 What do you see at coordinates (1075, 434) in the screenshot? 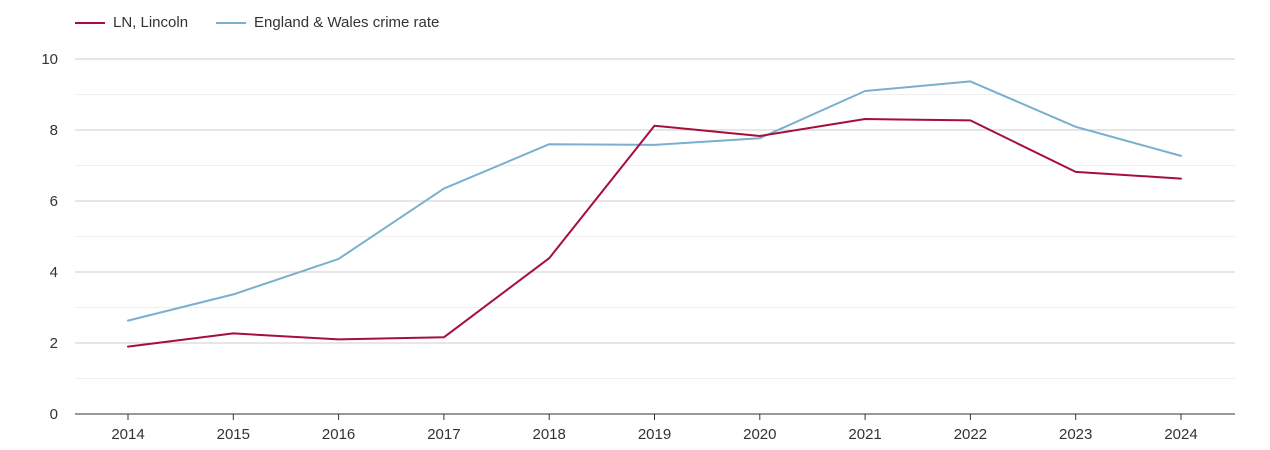
I see `x-tick-label: 2023` at bounding box center [1075, 434].